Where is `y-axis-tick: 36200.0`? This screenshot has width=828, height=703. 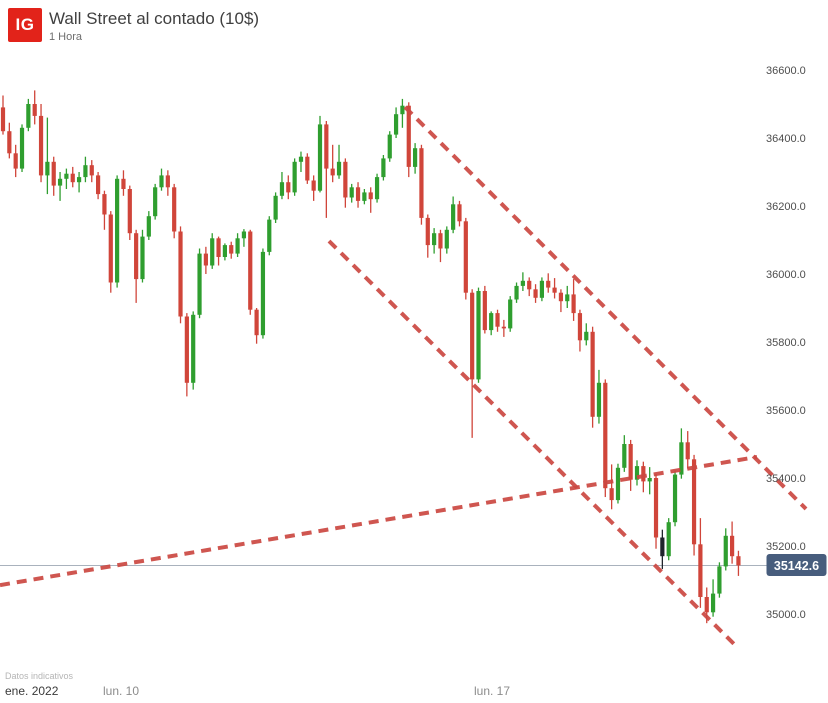
y-axis-tick: 36200.0 is located at coordinates (786, 207).